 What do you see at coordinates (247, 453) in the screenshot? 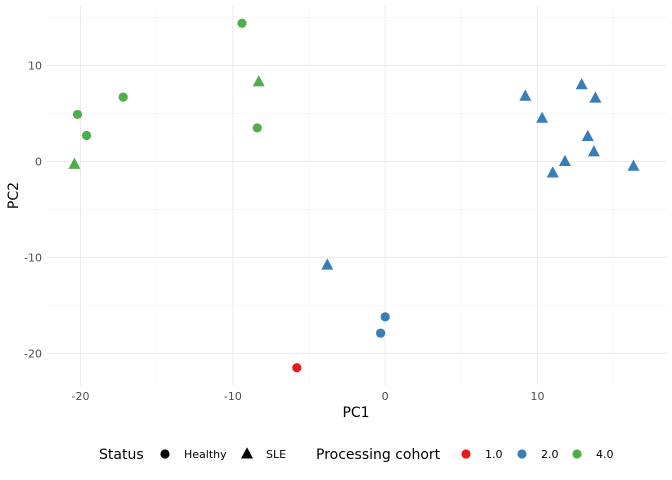
I see `legend-sle-key` at bounding box center [247, 453].